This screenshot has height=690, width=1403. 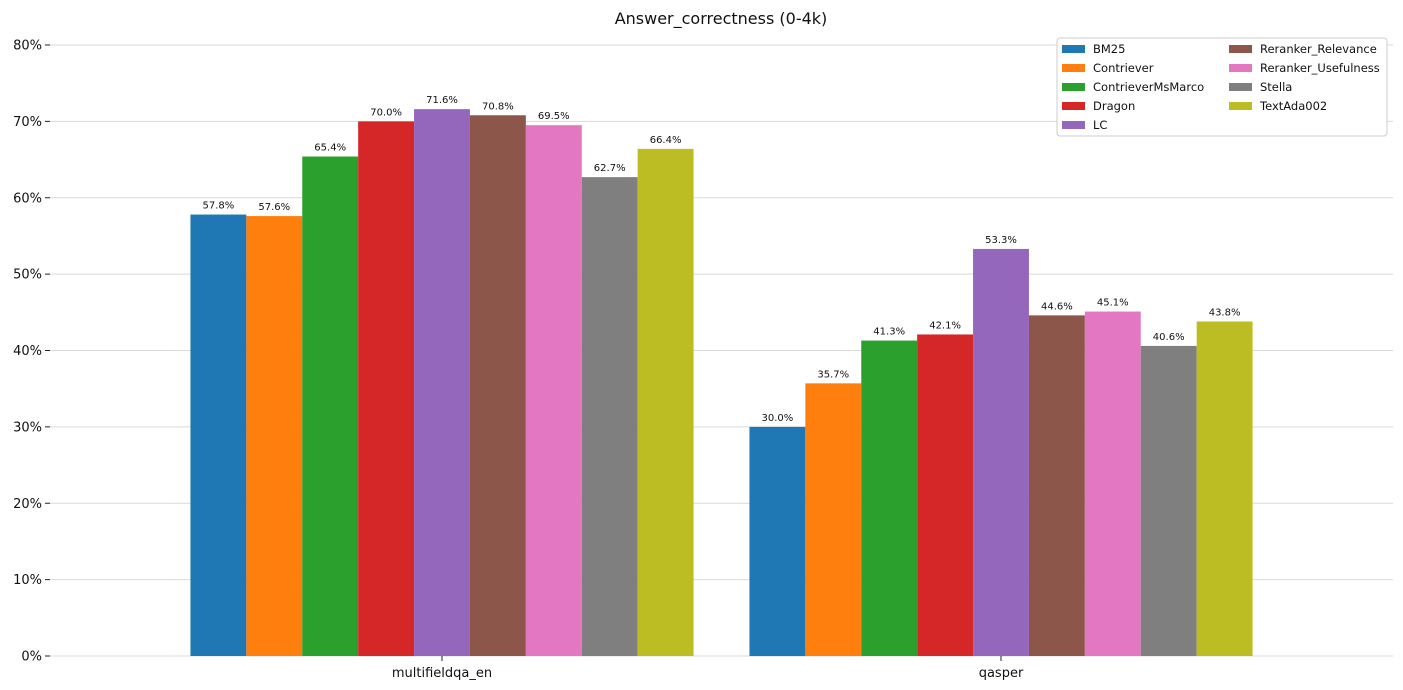 I want to click on legend-swatch-dragon, so click(x=1073, y=106).